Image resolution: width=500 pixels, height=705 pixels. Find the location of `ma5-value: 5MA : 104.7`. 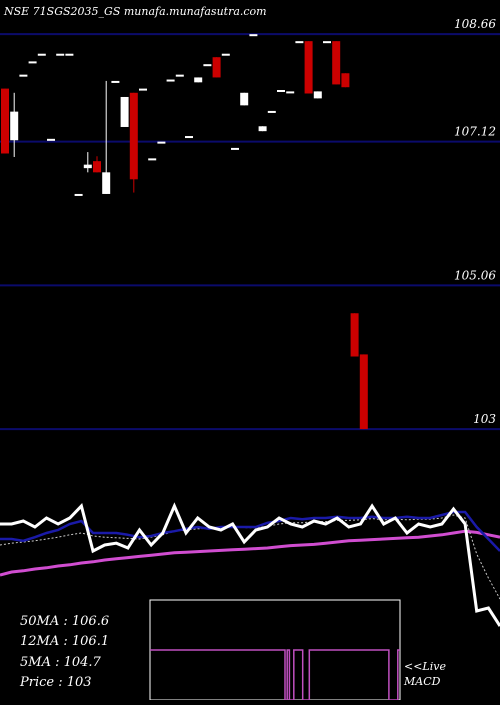

ma5-value: 5MA : 104.7 is located at coordinates (60, 662).